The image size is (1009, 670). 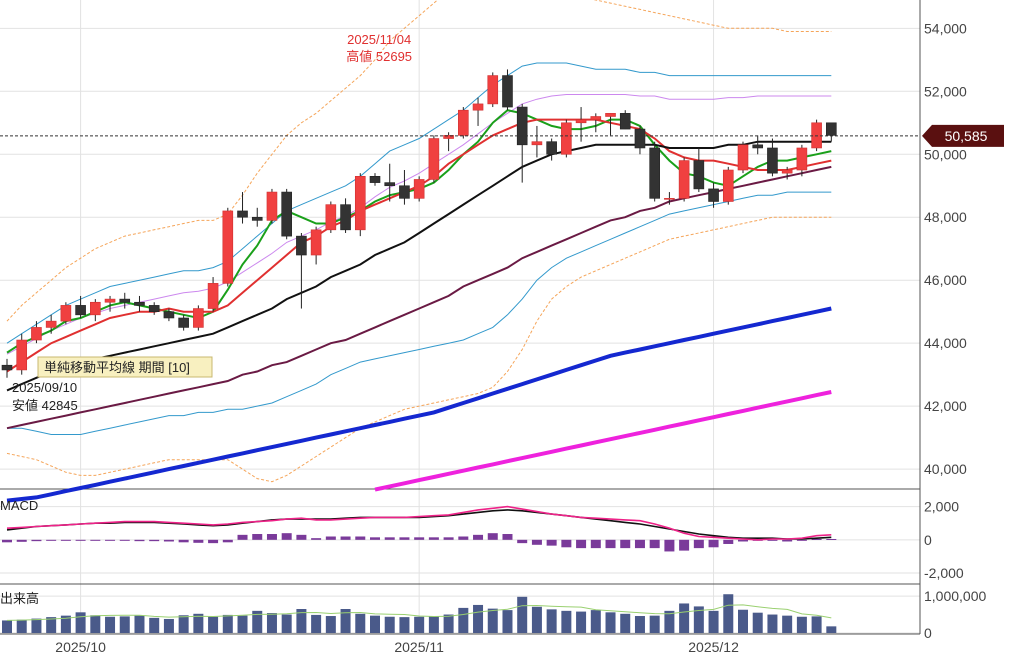 I want to click on macd-panel, so click(x=419, y=528).